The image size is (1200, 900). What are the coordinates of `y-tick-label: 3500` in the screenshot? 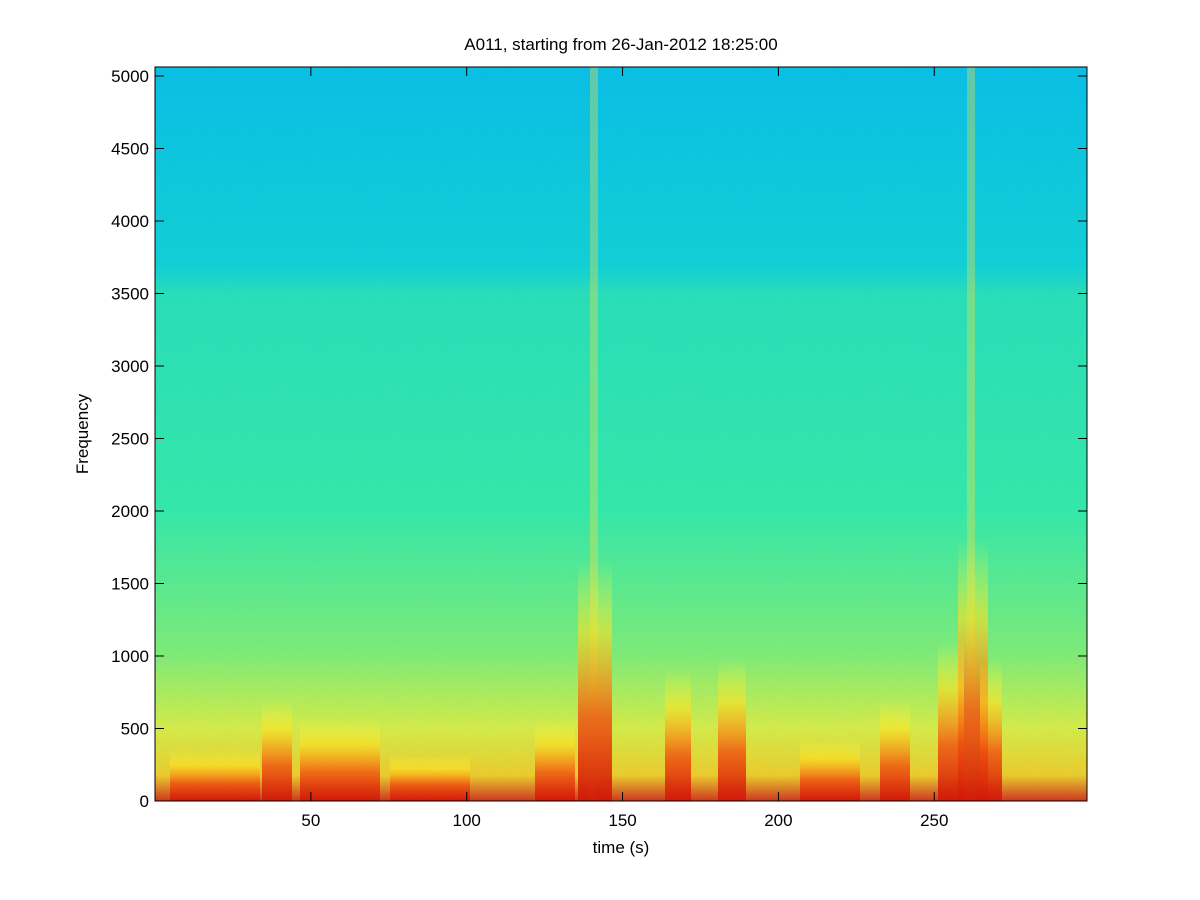 It's located at (130, 293).